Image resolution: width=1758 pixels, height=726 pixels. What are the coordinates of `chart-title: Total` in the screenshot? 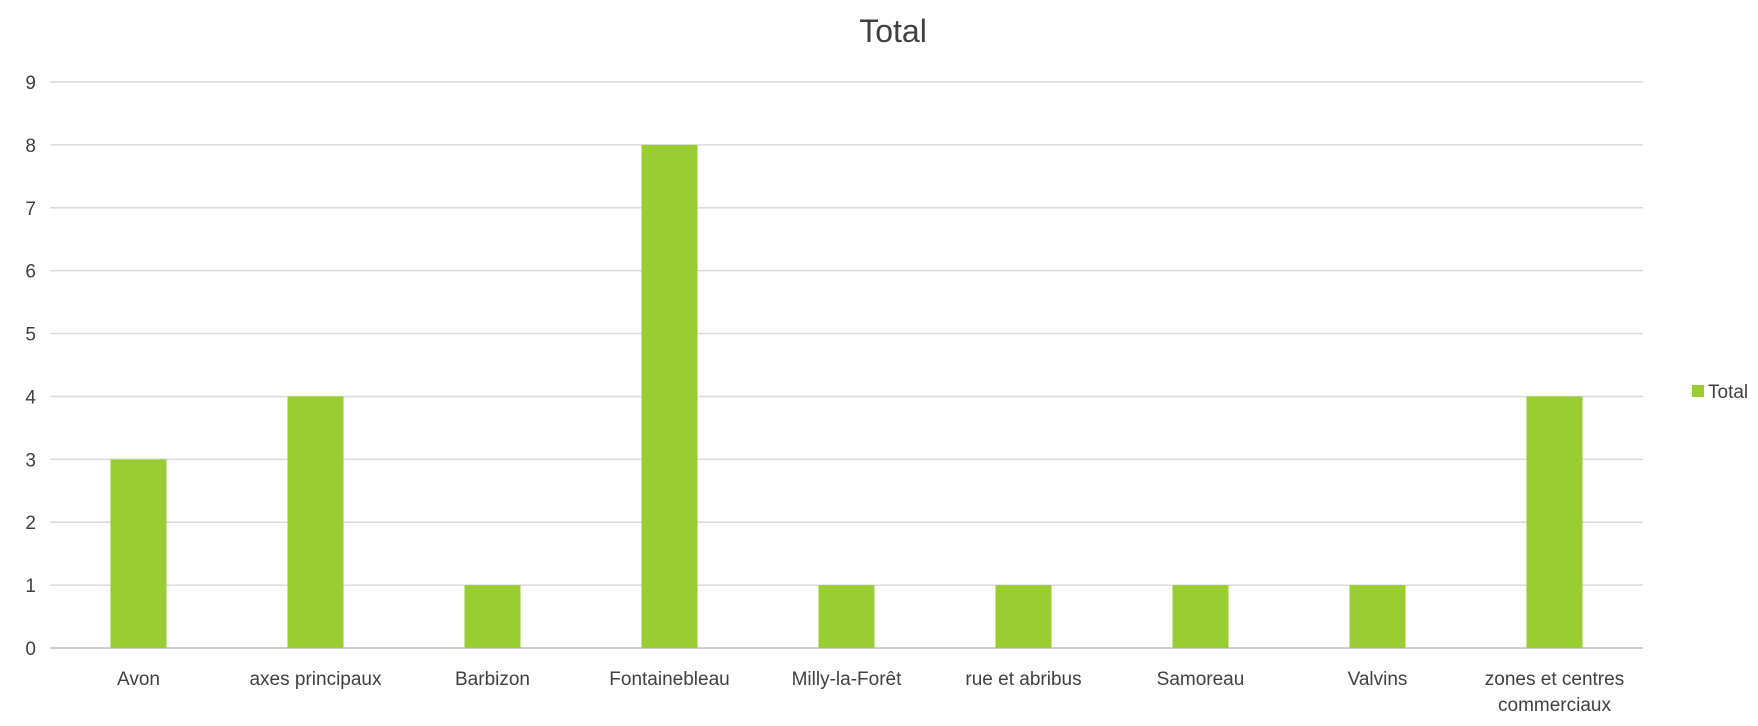 It's located at (893, 31).